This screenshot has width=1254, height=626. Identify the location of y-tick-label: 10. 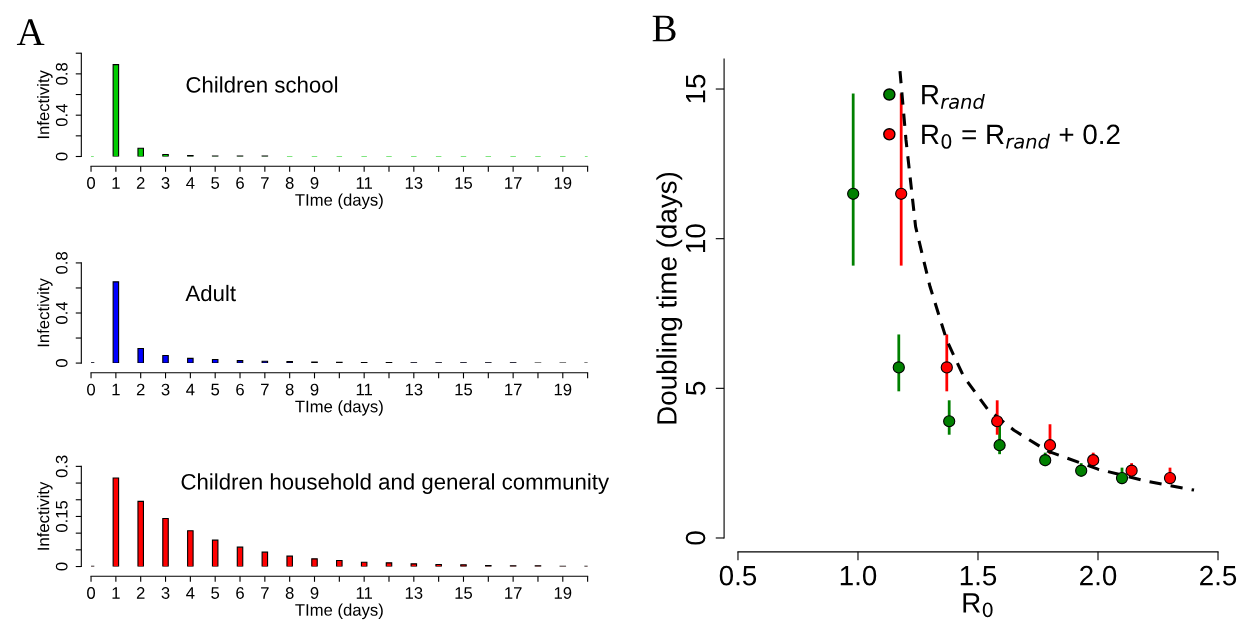
(695, 238).